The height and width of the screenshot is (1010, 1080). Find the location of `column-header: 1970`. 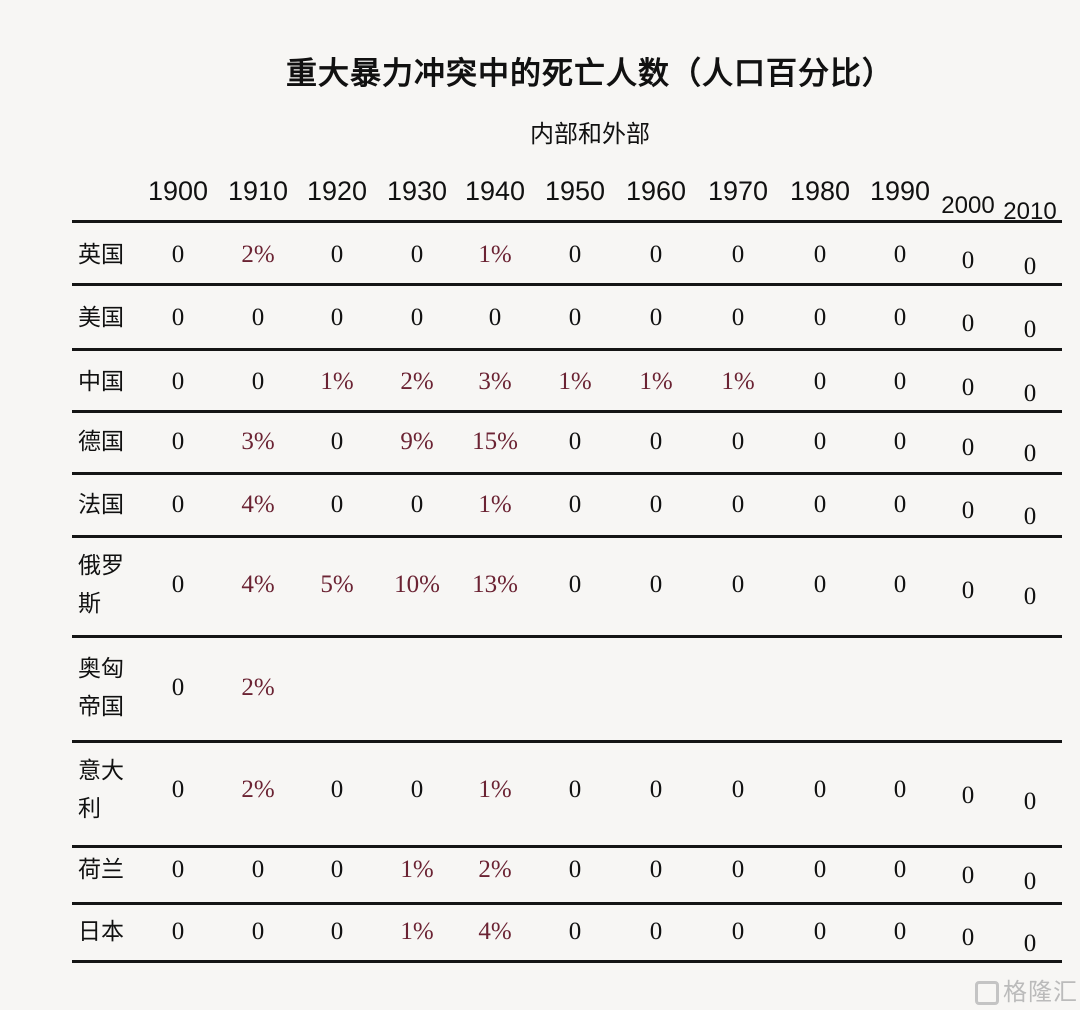

column-header: 1970 is located at coordinates (738, 191).